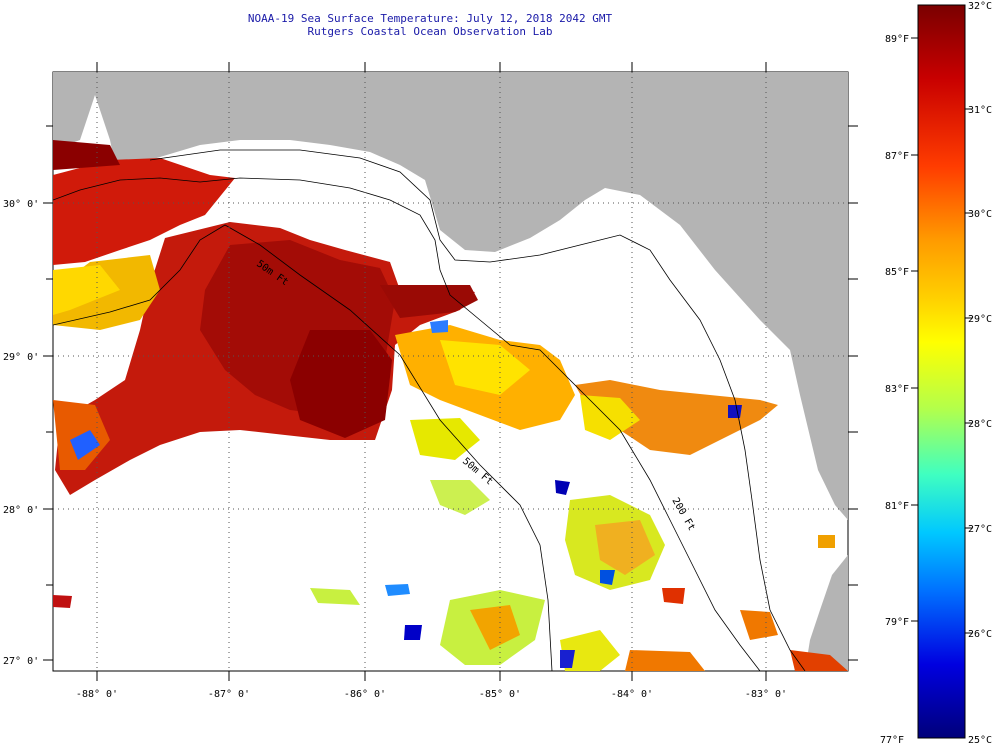 The image size is (1000, 754). What do you see at coordinates (897, 272) in the screenshot?
I see `fahrenheit-label: 85°F` at bounding box center [897, 272].